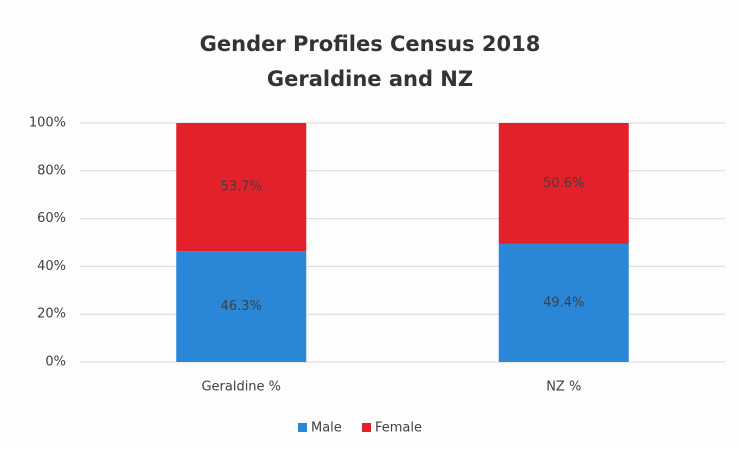  Describe the element at coordinates (398, 428) in the screenshot. I see `legend-label: Female` at that location.